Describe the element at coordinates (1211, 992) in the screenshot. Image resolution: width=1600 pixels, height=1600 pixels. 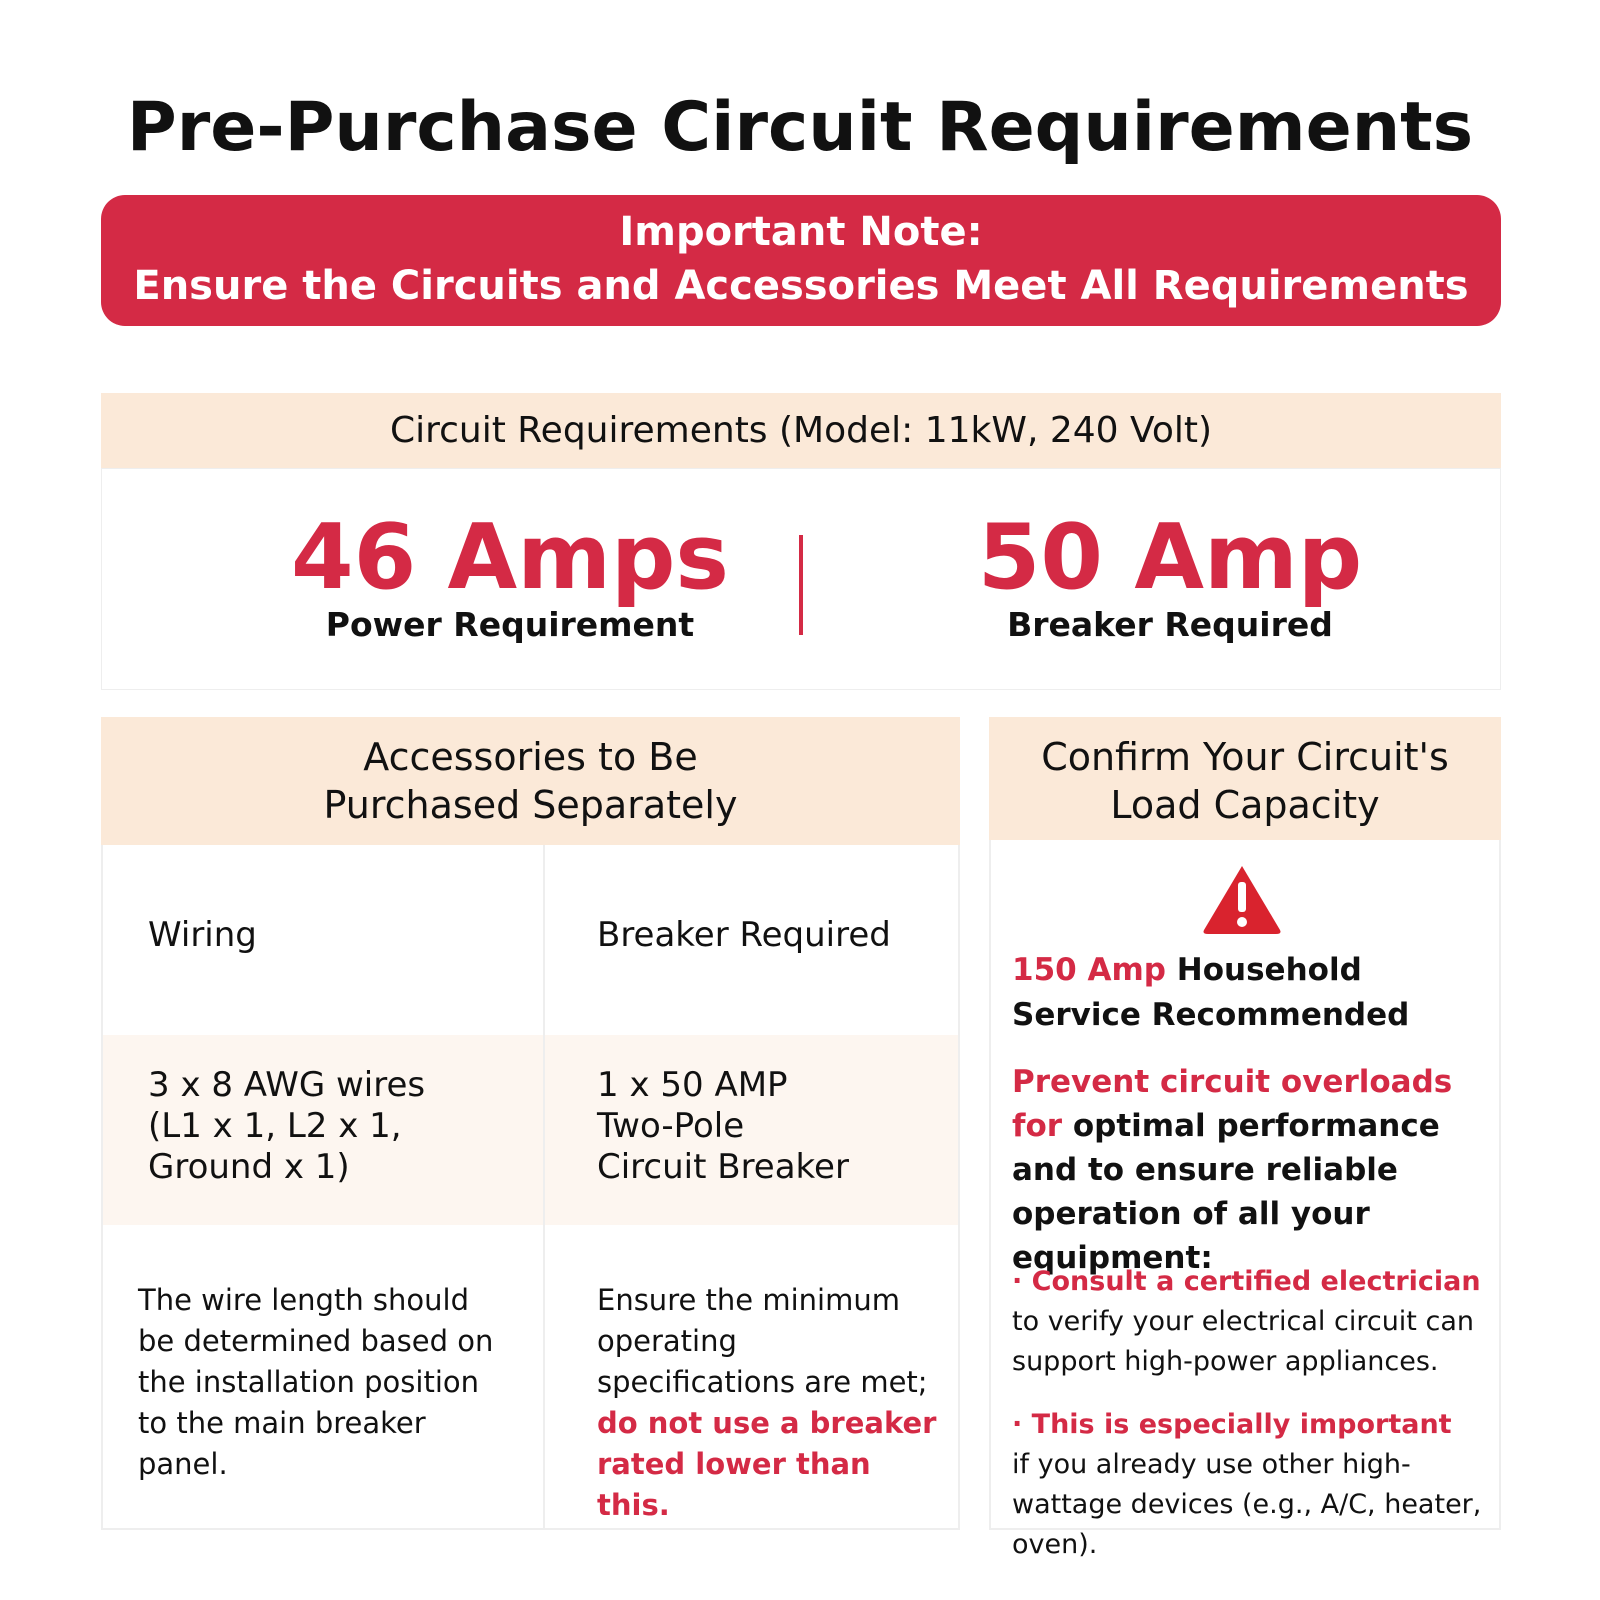
I see `text: Household Service Recommended` at that location.